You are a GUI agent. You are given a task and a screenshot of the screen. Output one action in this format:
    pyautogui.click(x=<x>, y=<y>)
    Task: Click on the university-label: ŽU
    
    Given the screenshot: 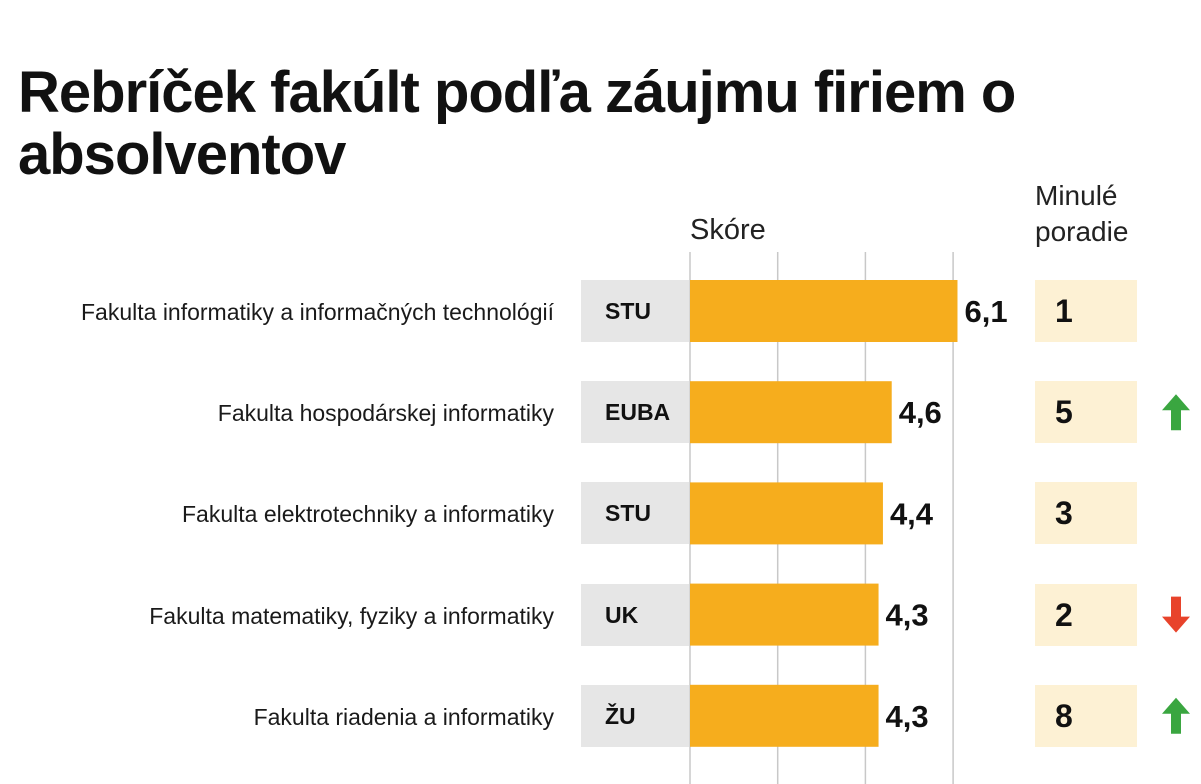 What is the action you would take?
    pyautogui.click(x=620, y=715)
    